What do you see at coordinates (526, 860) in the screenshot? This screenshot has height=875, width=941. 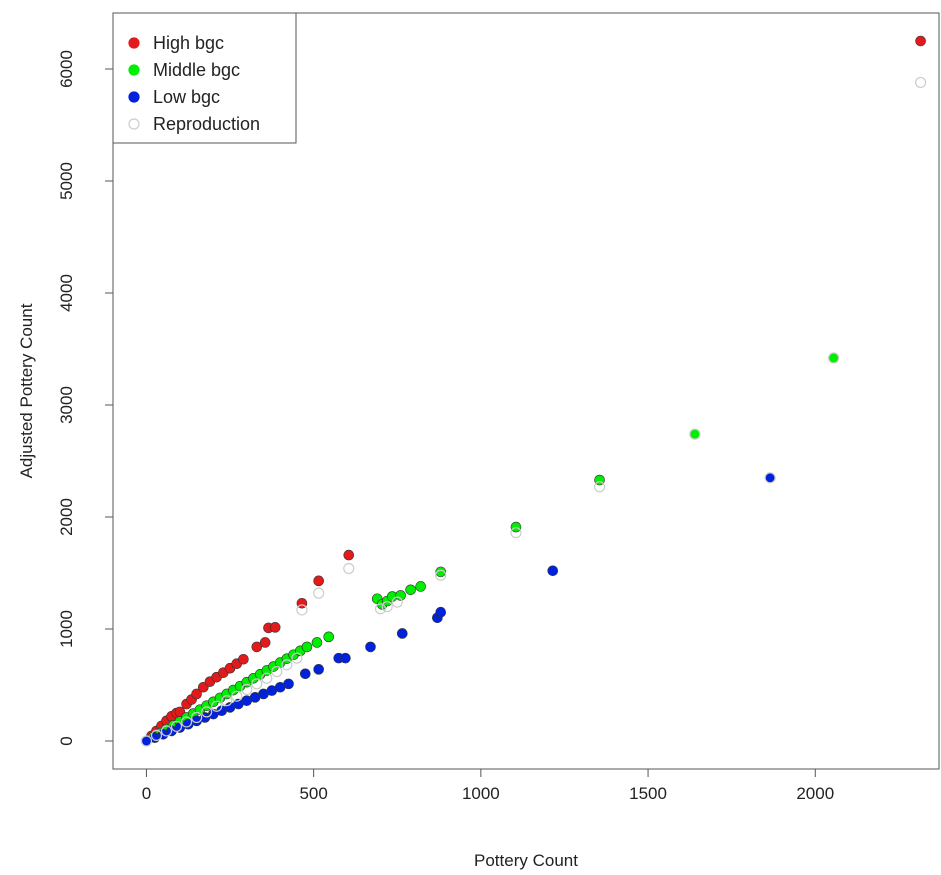 I see `x-axis-label: Pottery Count` at bounding box center [526, 860].